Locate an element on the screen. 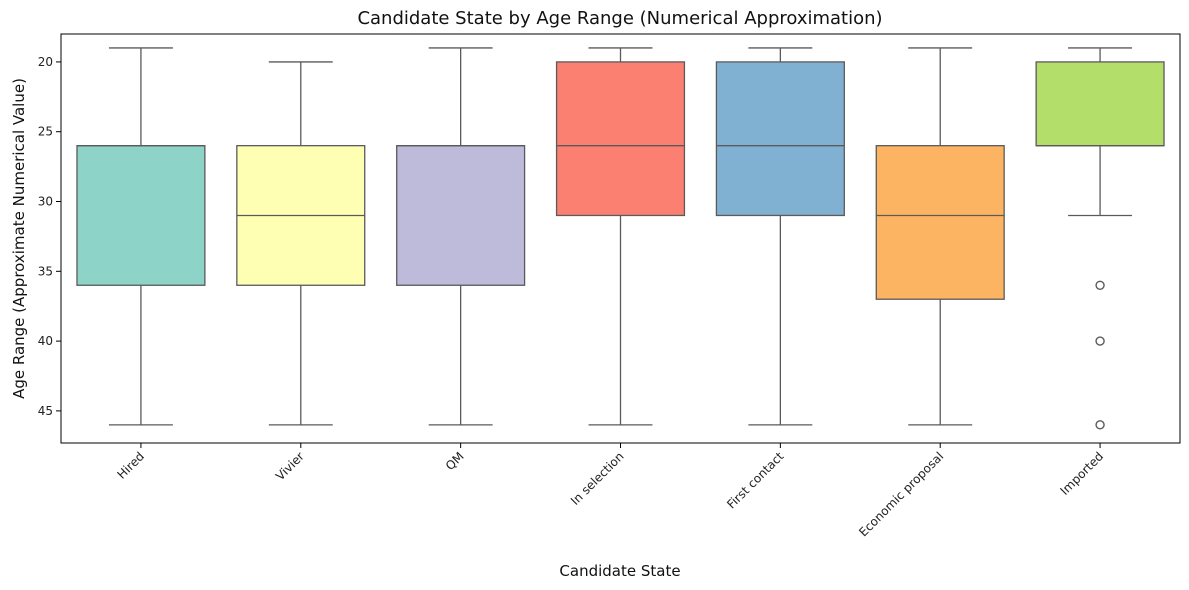 This screenshot has width=1189, height=590. x-tick-label: In selection is located at coordinates (597, 478).